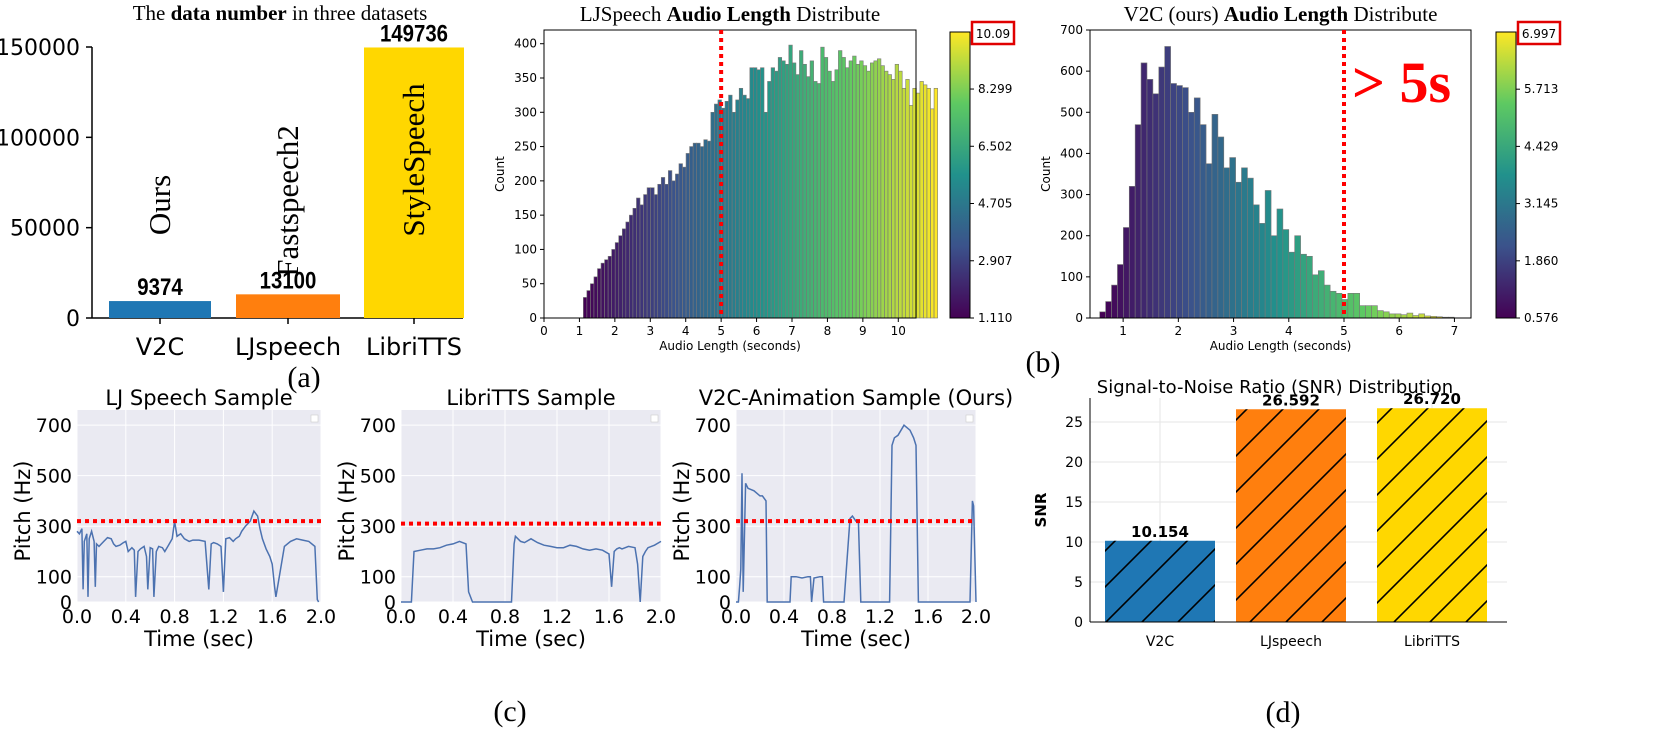 Image resolution: width=1659 pixels, height=734 pixels. I want to click on y-tick-label: 150000, so click(40, 48).